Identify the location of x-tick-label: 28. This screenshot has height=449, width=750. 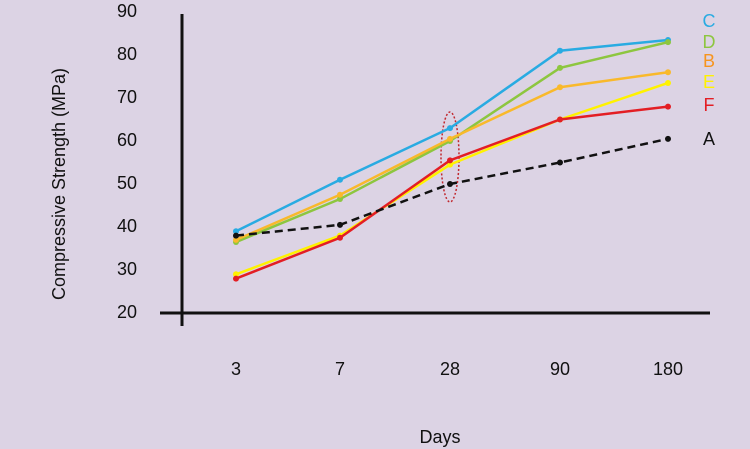
(450, 369).